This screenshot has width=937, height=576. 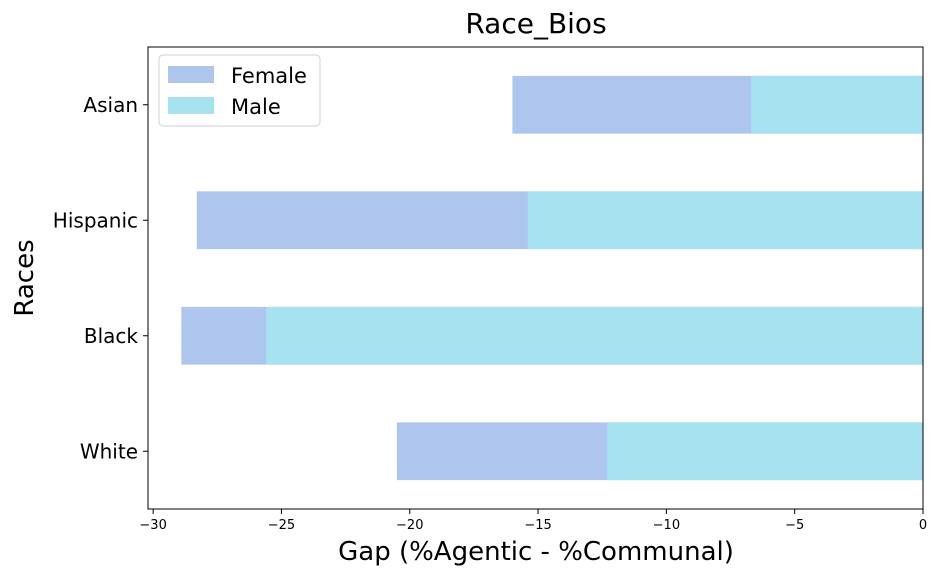 I want to click on legend-swatch-female, so click(x=191, y=74).